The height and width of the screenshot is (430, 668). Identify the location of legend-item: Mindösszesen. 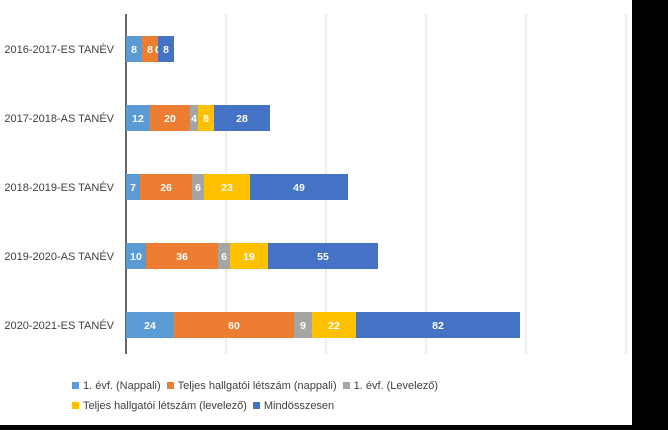
(293, 406).